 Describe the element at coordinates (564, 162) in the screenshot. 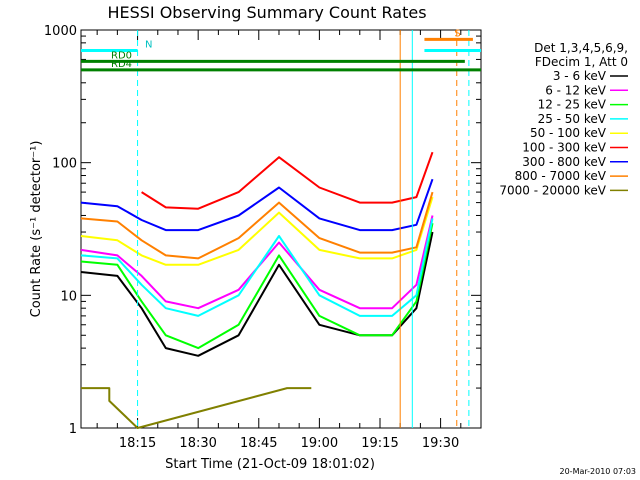

I see `legend-label-6: 300 - 800 keV` at that location.